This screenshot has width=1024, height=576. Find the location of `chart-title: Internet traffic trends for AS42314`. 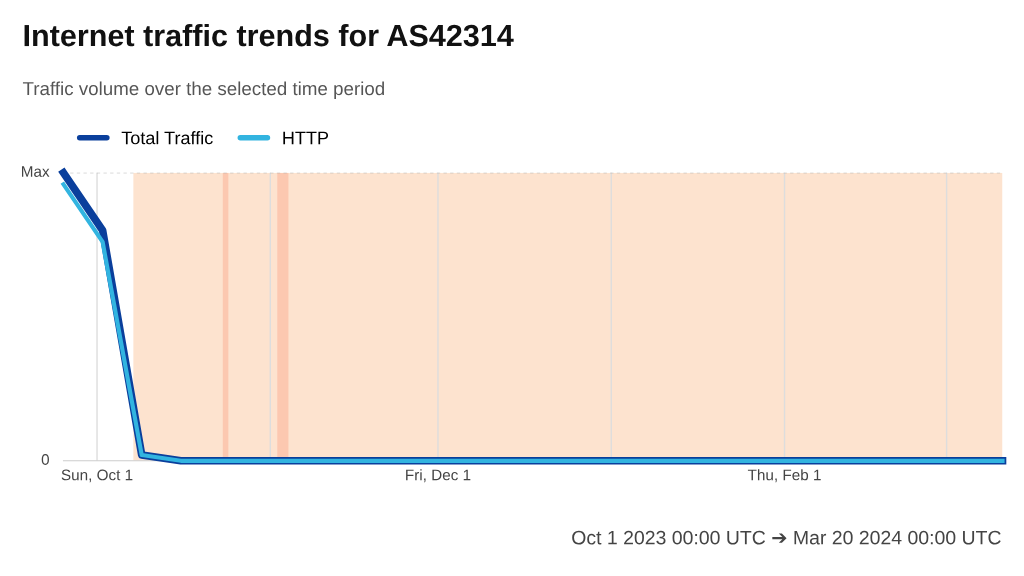

chart-title: Internet traffic trends for AS42314 is located at coordinates (269, 35).